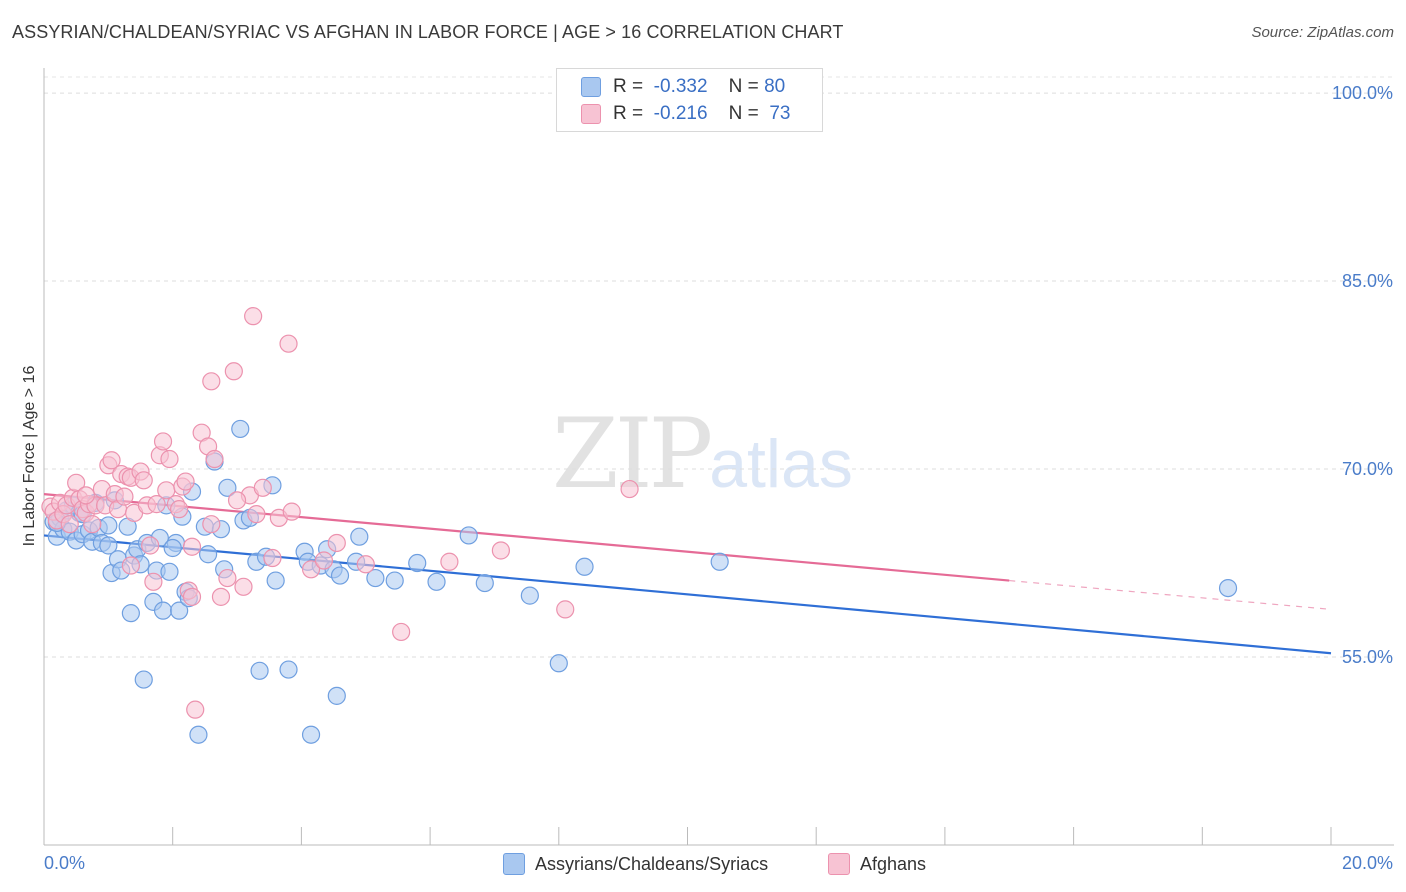 The height and width of the screenshot is (892, 1406). What do you see at coordinates (591, 87) in the screenshot?
I see `legend-swatch-blue` at bounding box center [591, 87].